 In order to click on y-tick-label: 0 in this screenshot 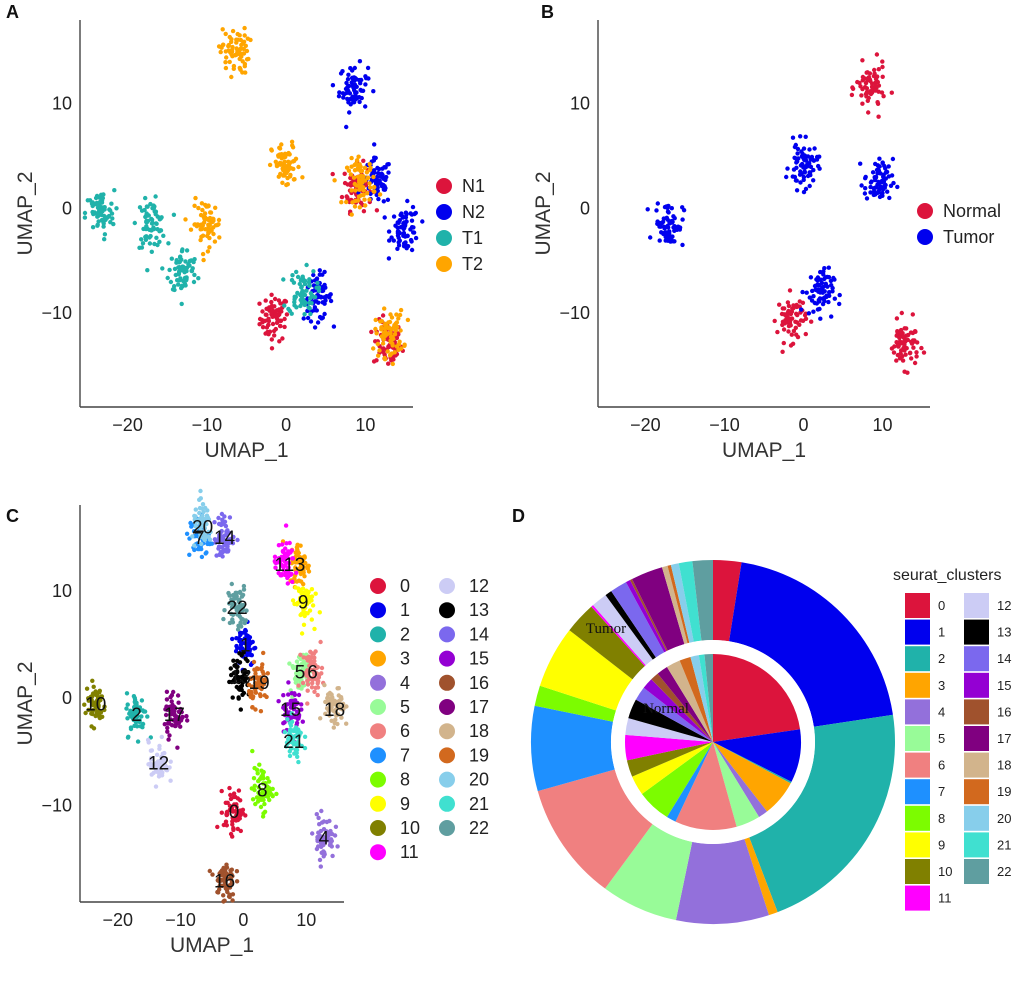, I will do `click(585, 208)`.